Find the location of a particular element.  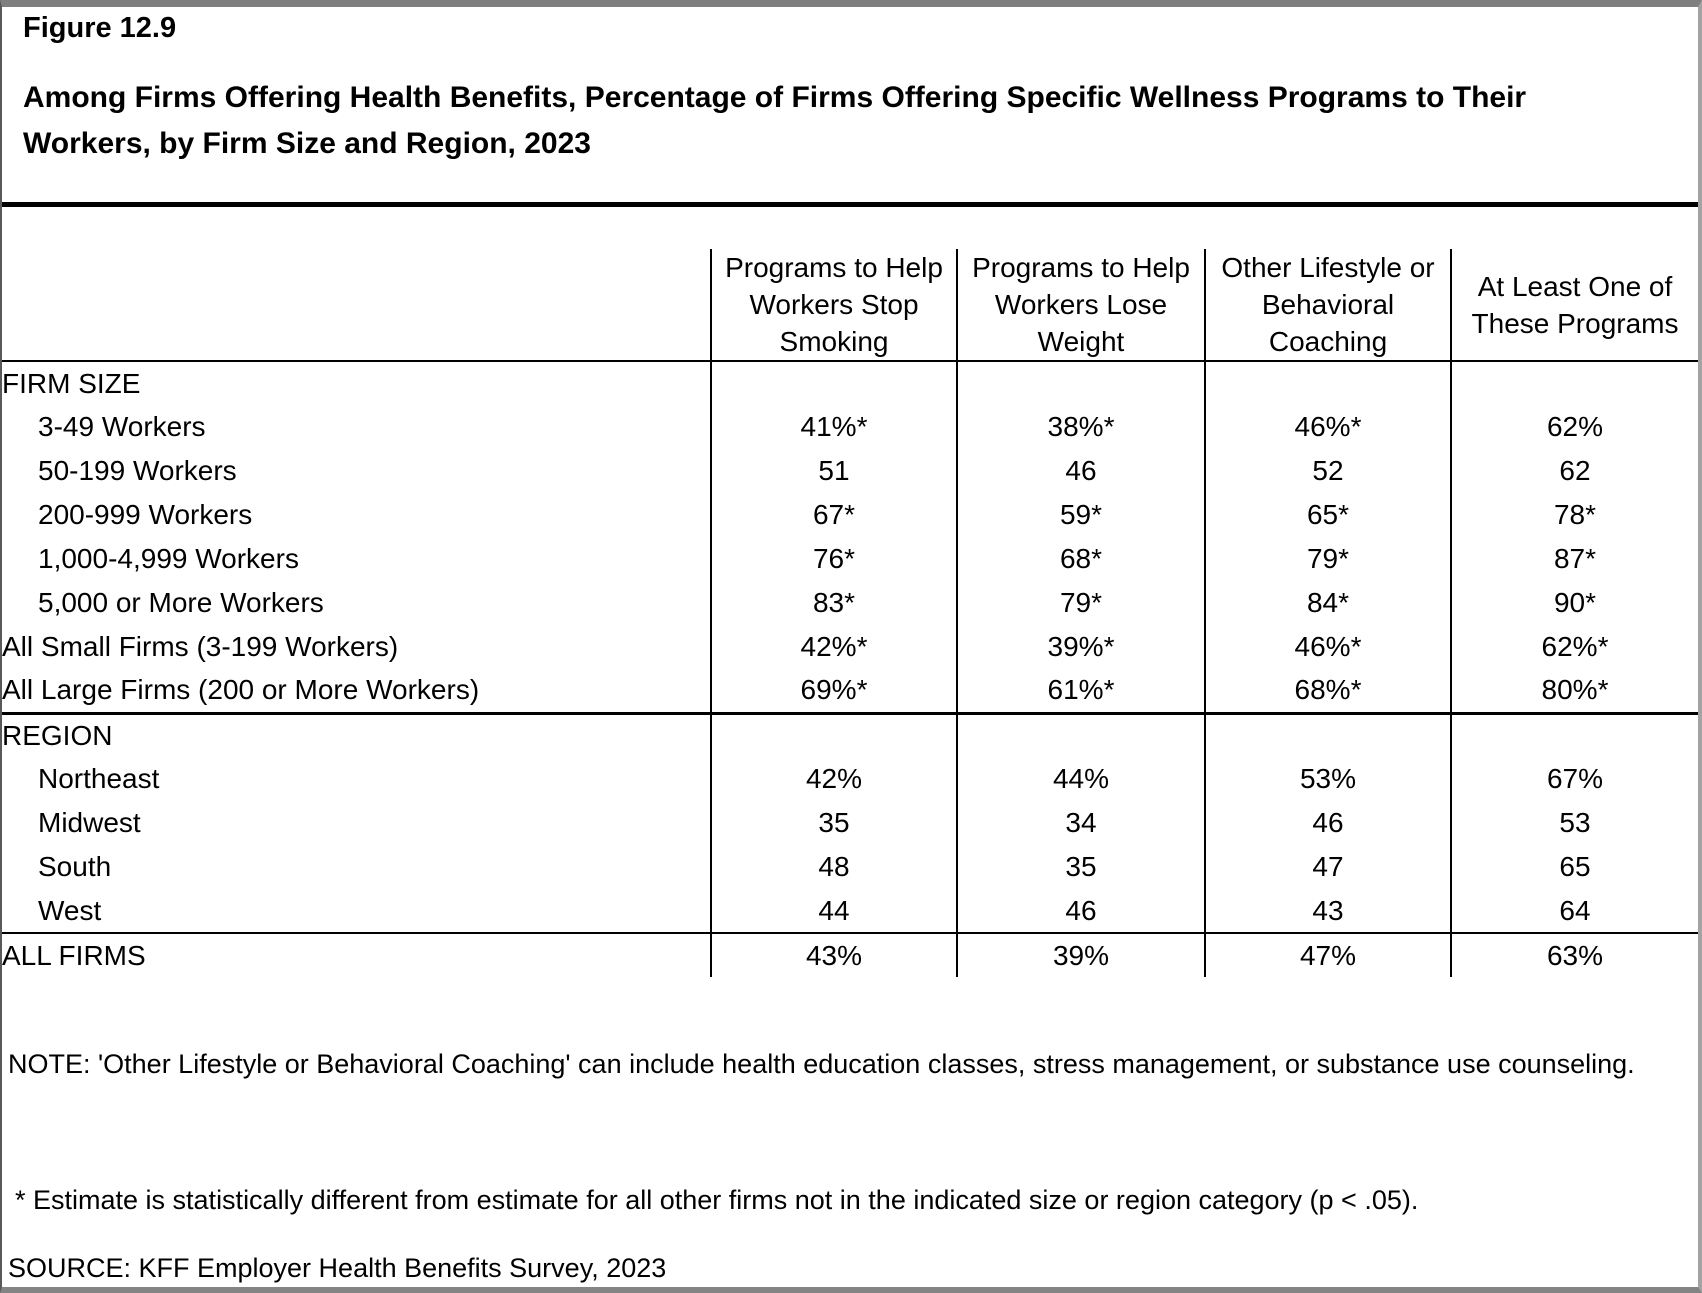

row-label: 5,000 or More Workers is located at coordinates (181, 602).